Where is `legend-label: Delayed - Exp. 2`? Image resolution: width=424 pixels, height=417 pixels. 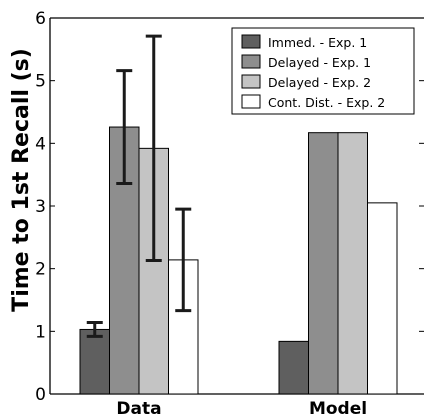
legend-label: Delayed - Exp. 2 is located at coordinates (319, 82).